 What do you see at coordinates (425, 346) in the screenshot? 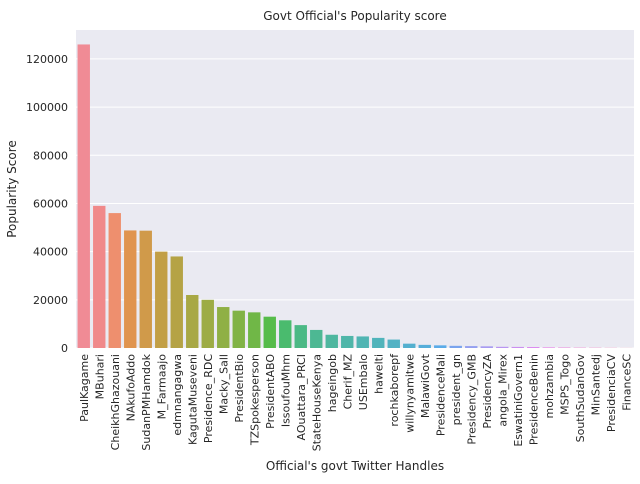
I see `bar-MalawiGovt` at bounding box center [425, 346].